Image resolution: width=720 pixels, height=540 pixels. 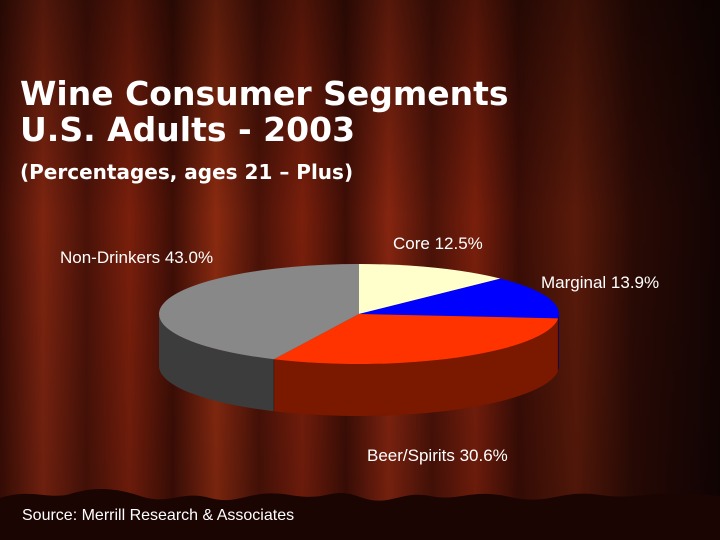 I want to click on slice-label-beer-spirits: Beer/Spirits 30.6%, so click(x=437, y=455).